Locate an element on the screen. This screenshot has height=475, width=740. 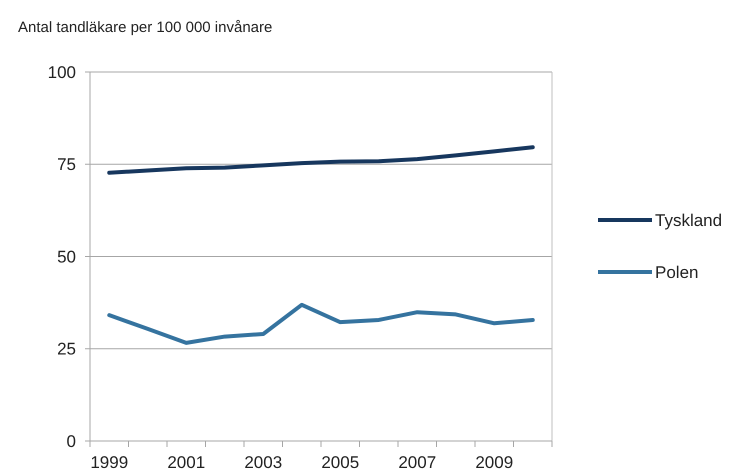
y-tick-label: 25 is located at coordinates (66, 349).